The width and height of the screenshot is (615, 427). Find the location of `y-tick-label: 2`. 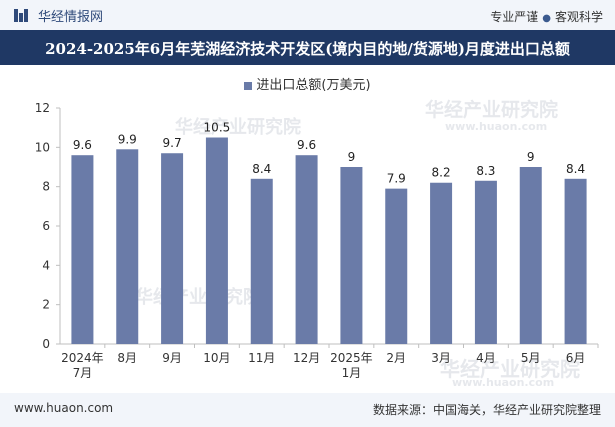

y-tick-label: 2 is located at coordinates (46, 305).